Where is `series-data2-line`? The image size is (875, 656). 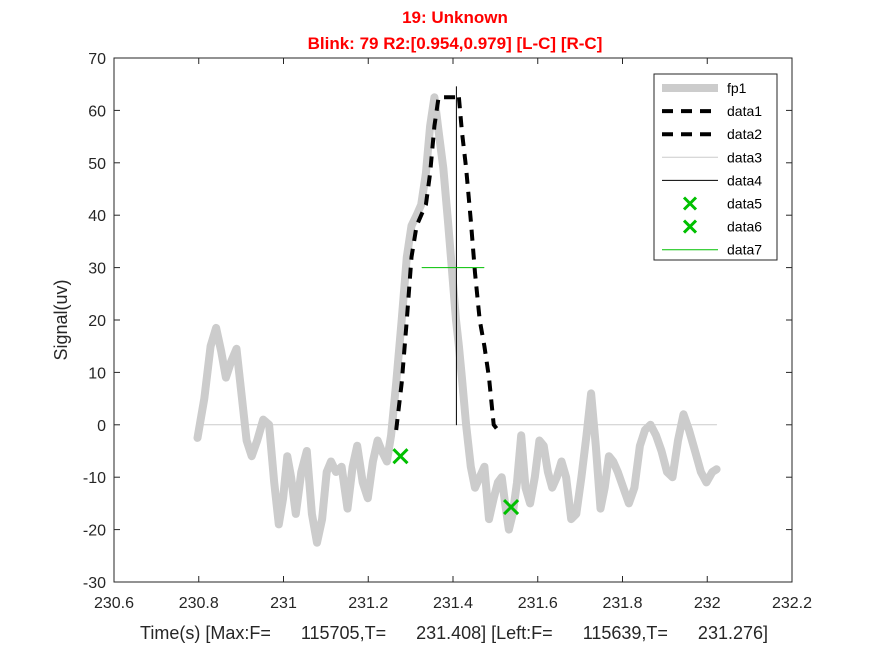
series-data2-line is located at coordinates (479, 264).